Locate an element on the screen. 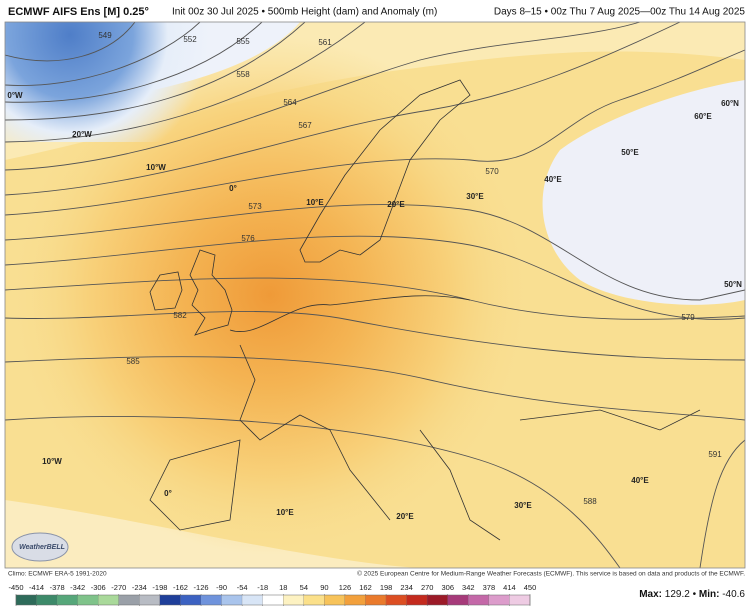 The image size is (750, 616). graticule-label: 60°E is located at coordinates (703, 116).